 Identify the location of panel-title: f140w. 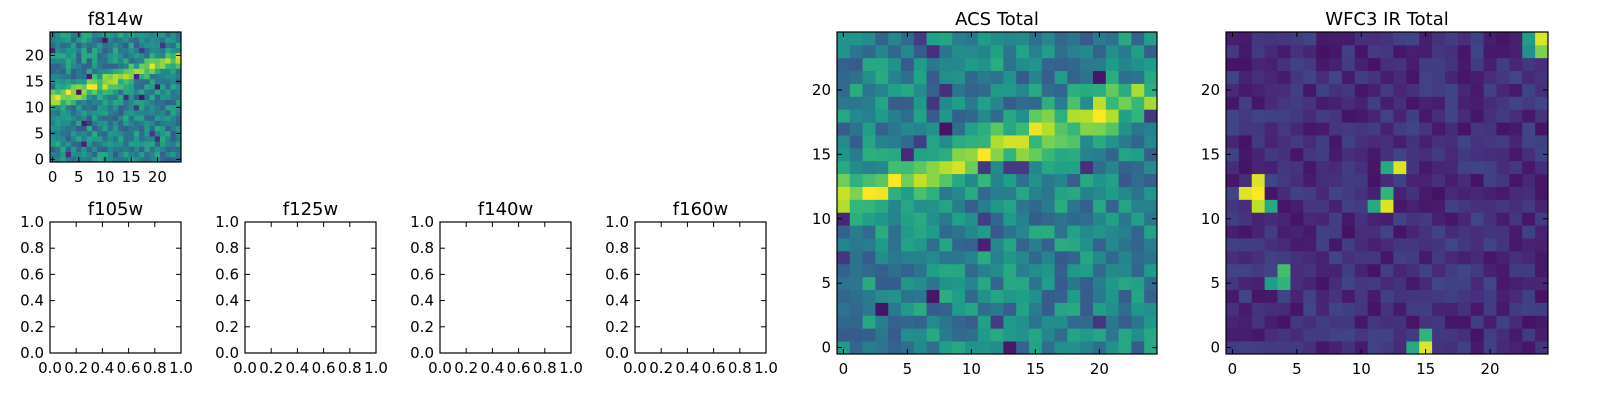
(505, 209).